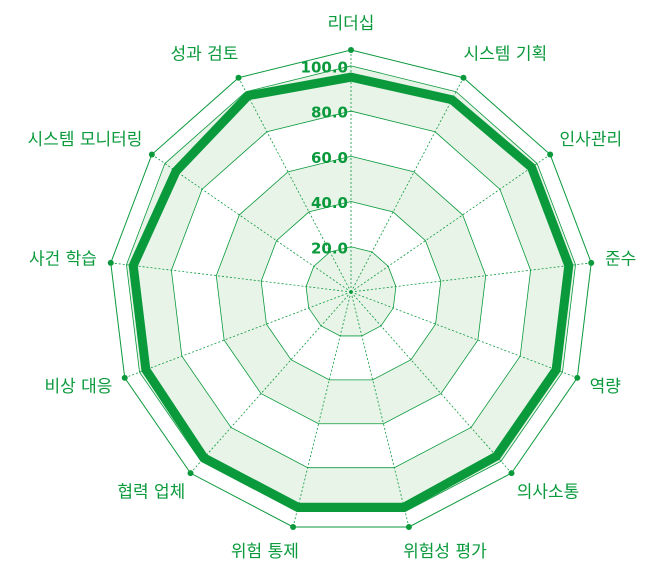 This screenshot has height=573, width=647. What do you see at coordinates (445, 552) in the screenshot?
I see `category-label: 위험성 평가` at bounding box center [445, 552].